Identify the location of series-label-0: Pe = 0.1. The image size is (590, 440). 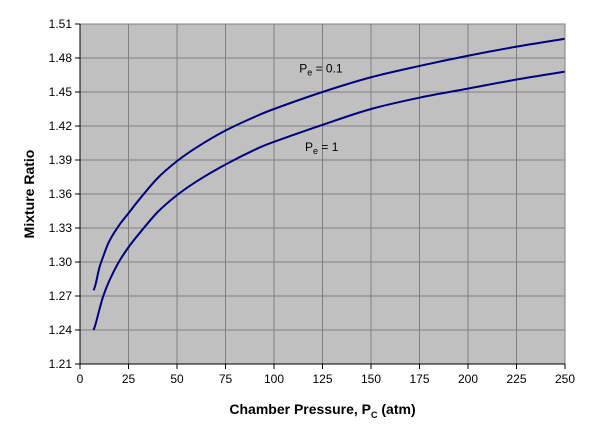
(321, 70).